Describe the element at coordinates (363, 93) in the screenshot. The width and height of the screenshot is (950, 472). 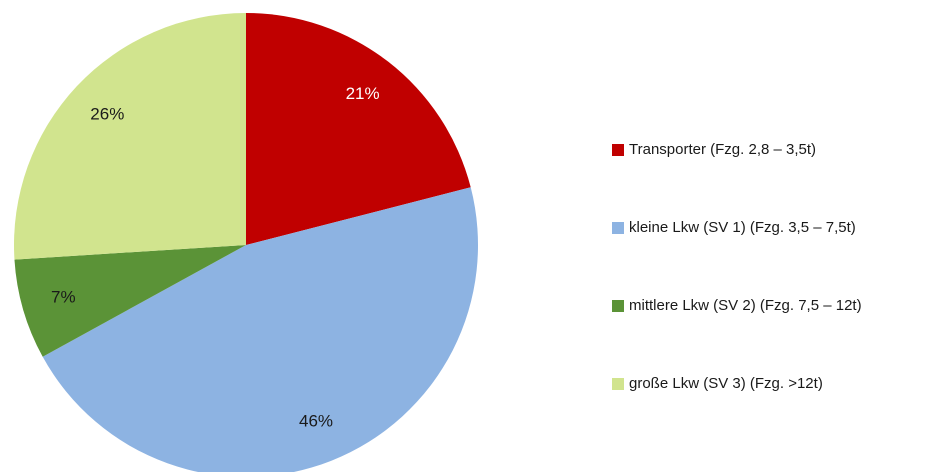
I see `slice-label: 21%` at that location.